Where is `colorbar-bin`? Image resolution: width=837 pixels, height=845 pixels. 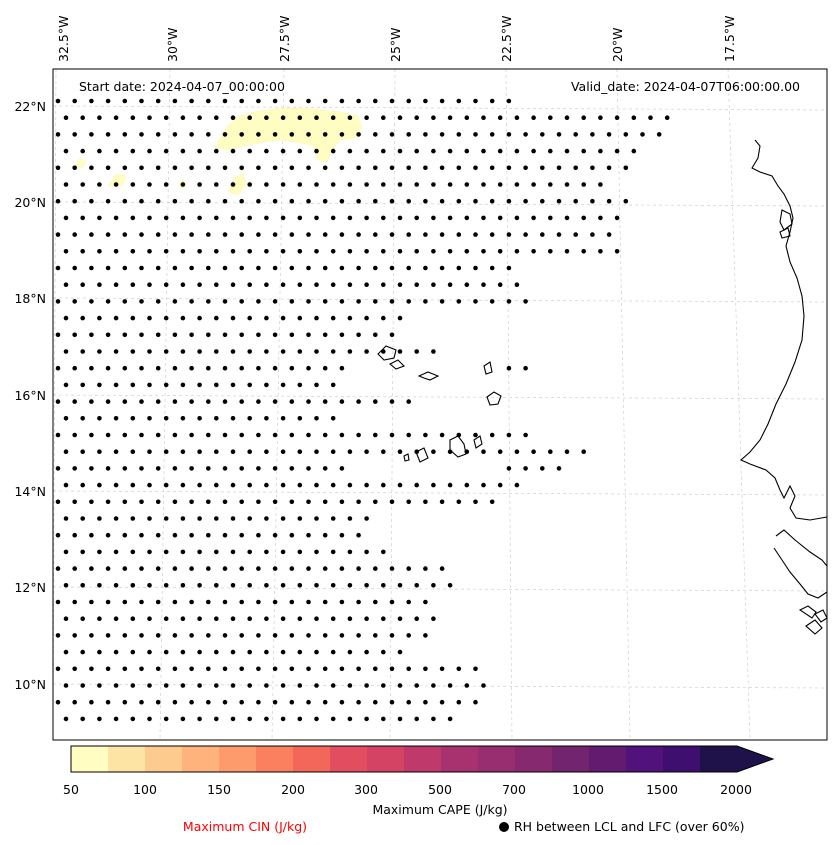
colorbar-bin is located at coordinates (312, 759).